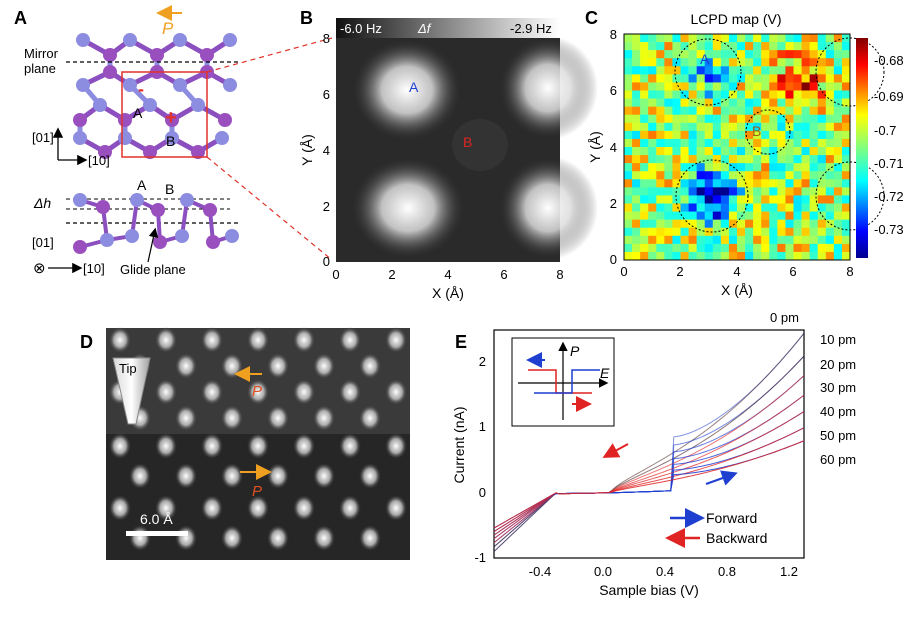  Describe the element at coordinates (99, 160) in the screenshot. I see `axis-10-label: [10]` at that location.